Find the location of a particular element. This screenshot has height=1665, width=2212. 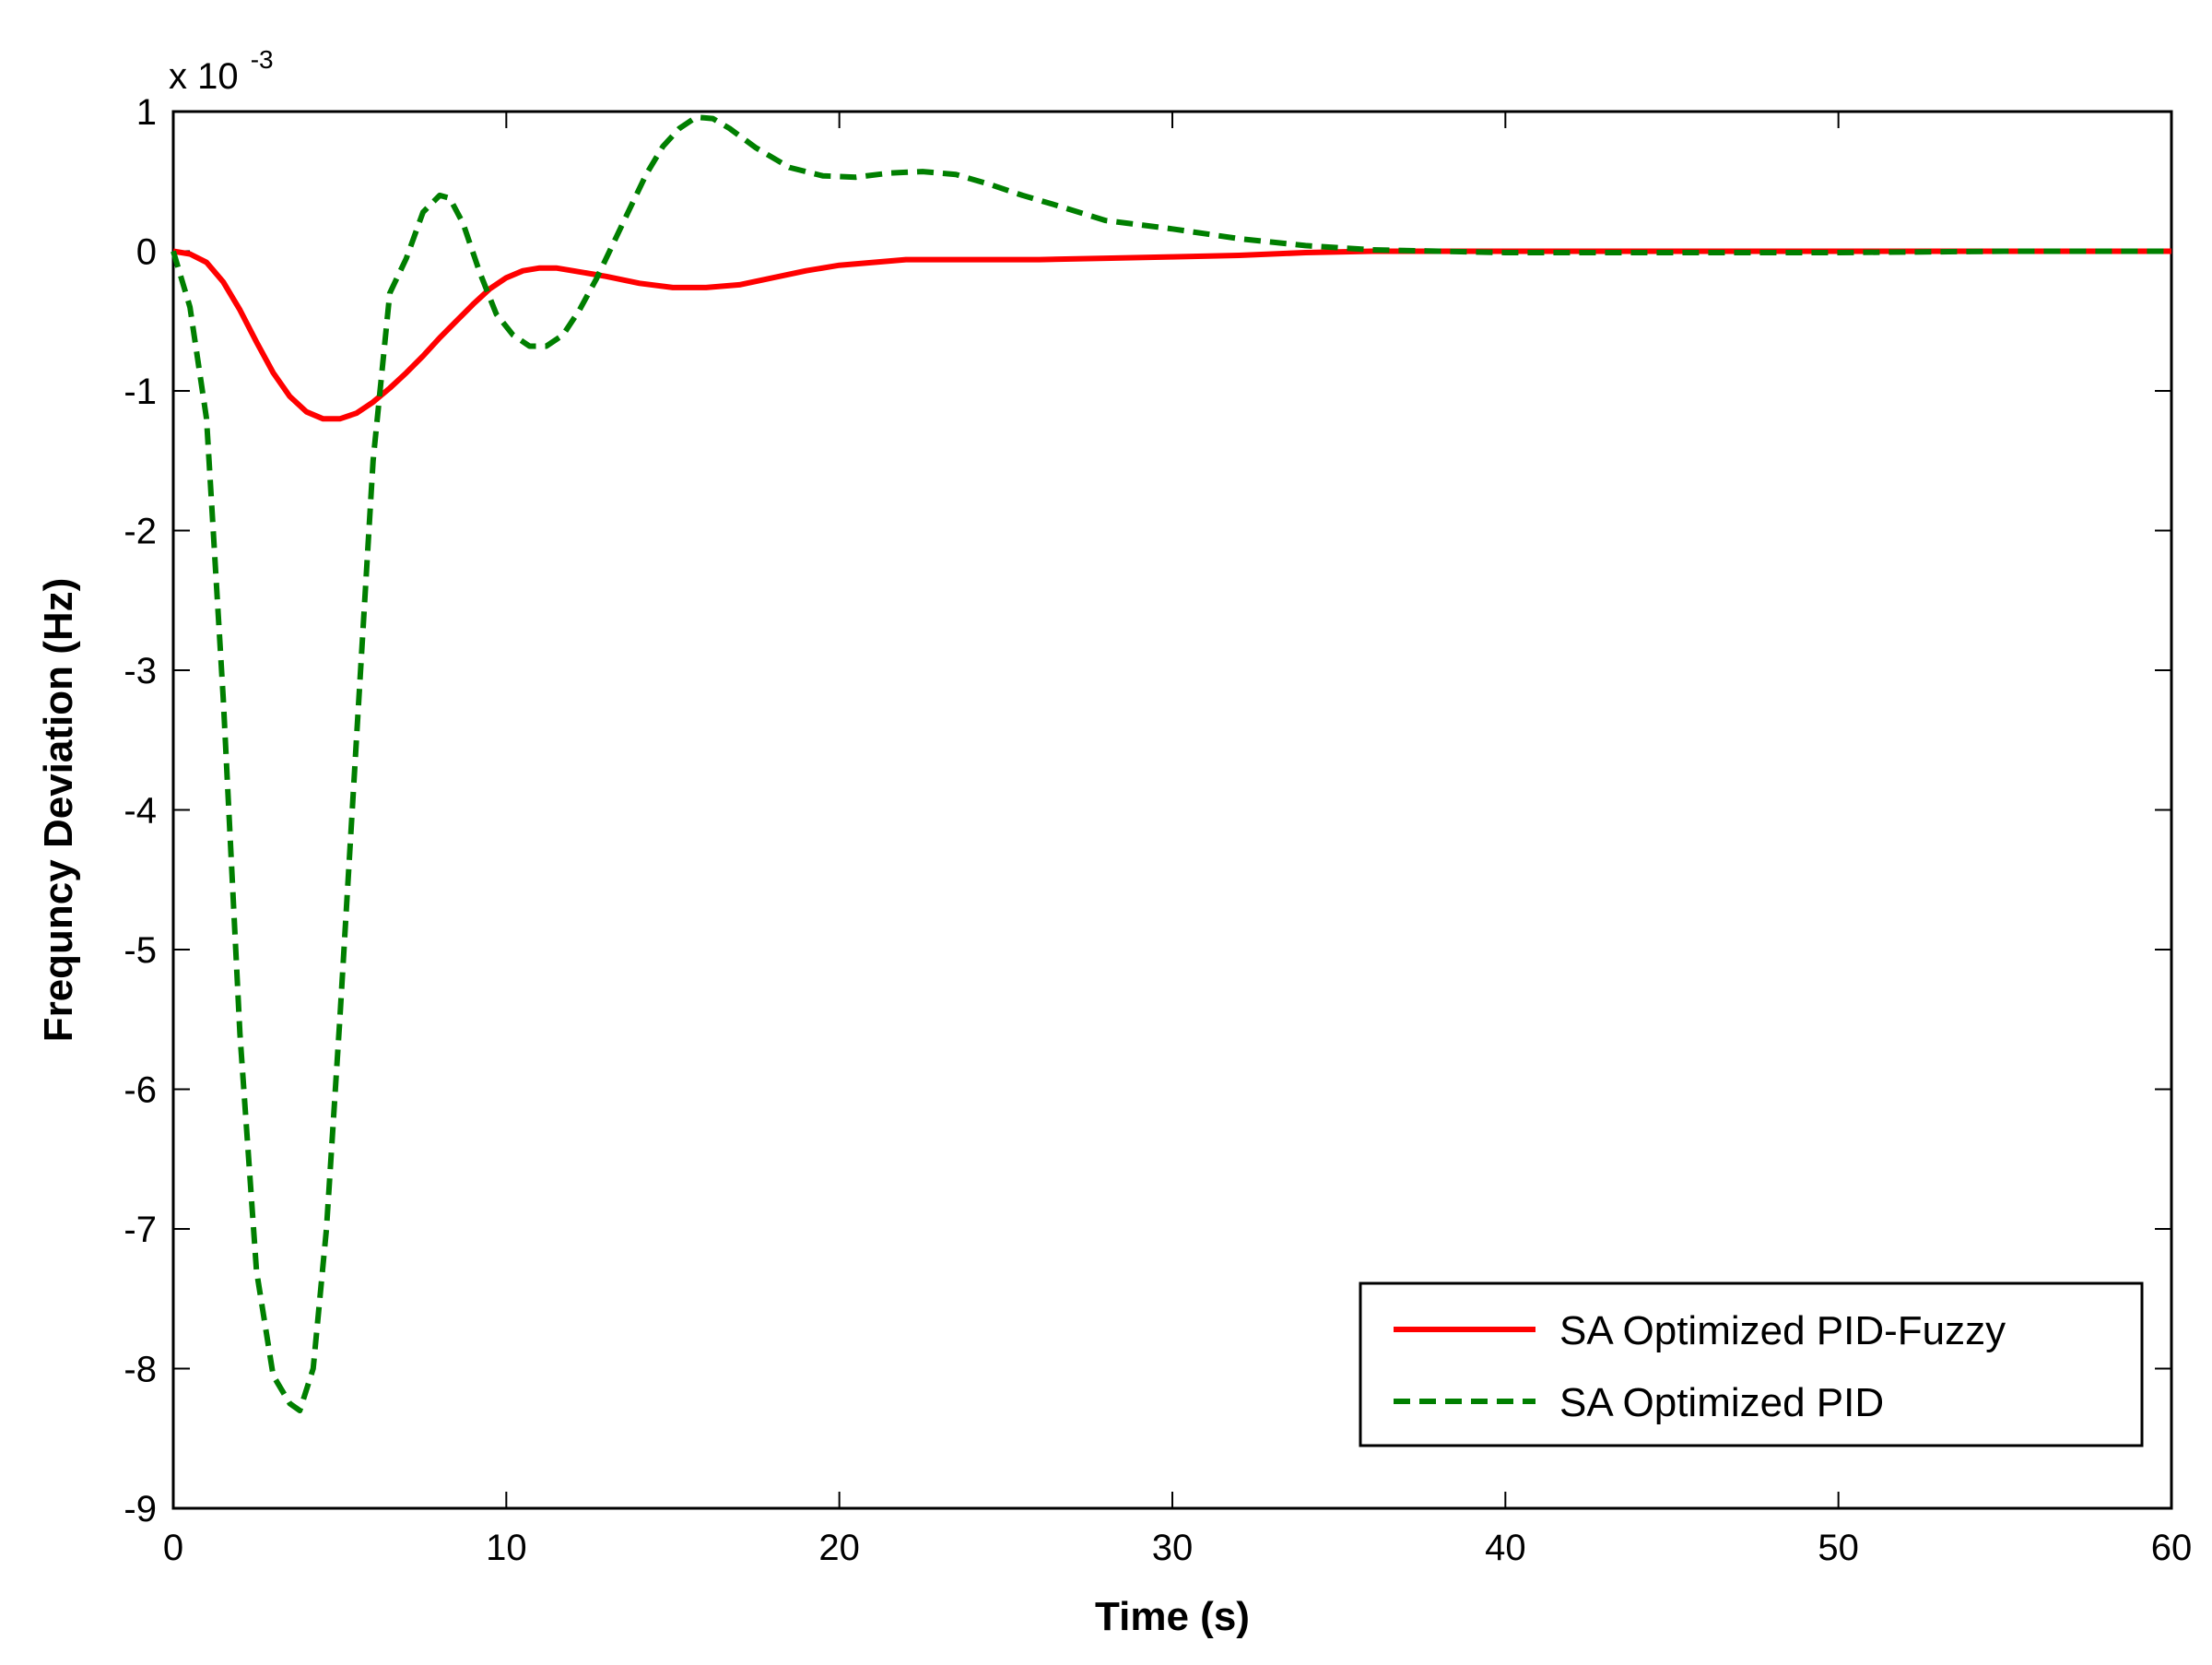

y-tick-label: 0 is located at coordinates (146, 252).